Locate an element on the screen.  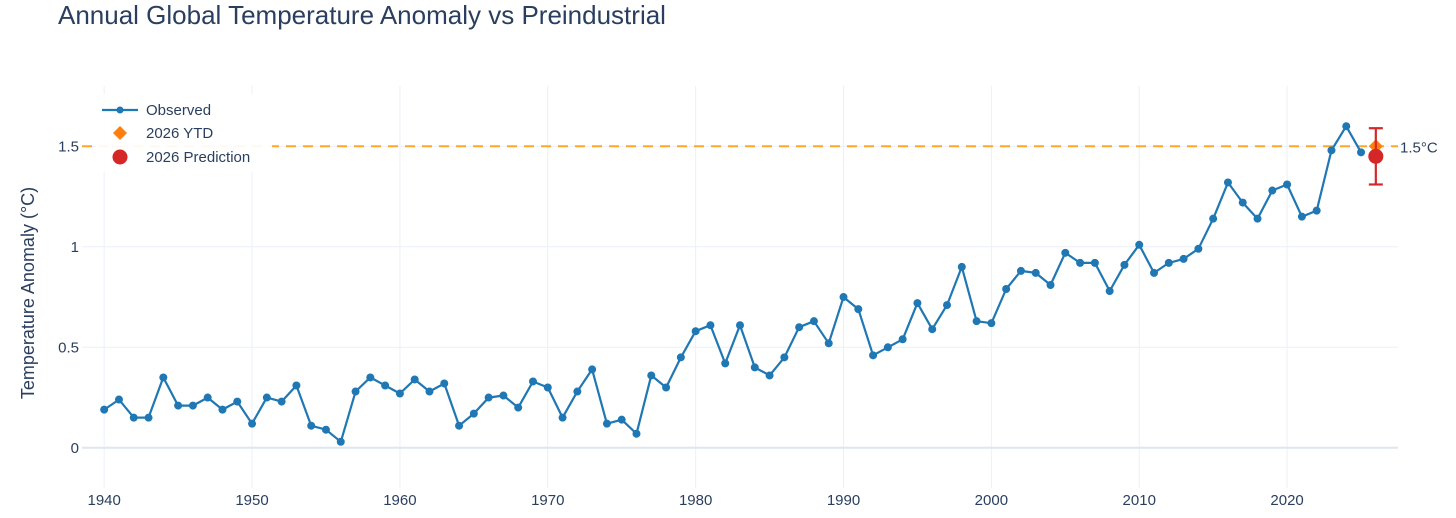
legend-observed-label: Observed is located at coordinates (178, 110).